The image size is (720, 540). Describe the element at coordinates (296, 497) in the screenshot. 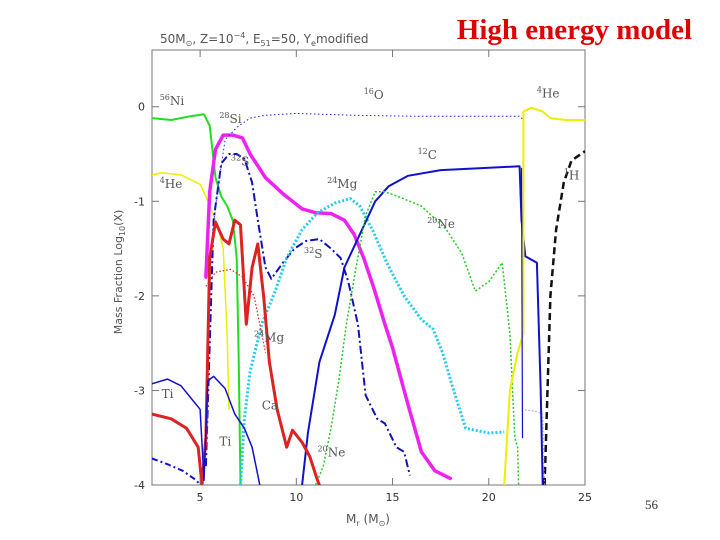

I see `x-tick-label: 10` at that location.